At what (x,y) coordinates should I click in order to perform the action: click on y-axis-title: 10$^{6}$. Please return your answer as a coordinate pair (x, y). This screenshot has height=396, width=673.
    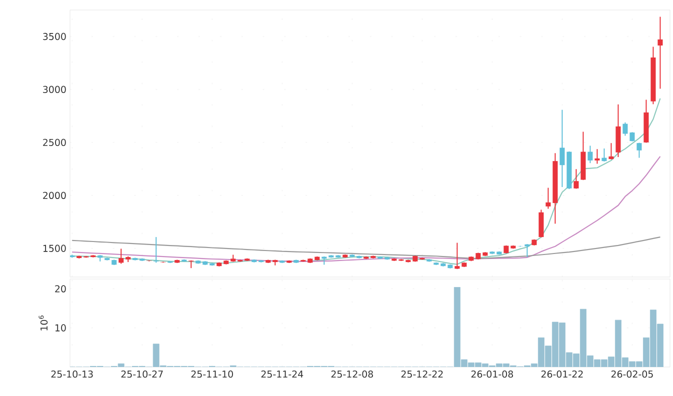
    Looking at the image, I should click on (43, 323).